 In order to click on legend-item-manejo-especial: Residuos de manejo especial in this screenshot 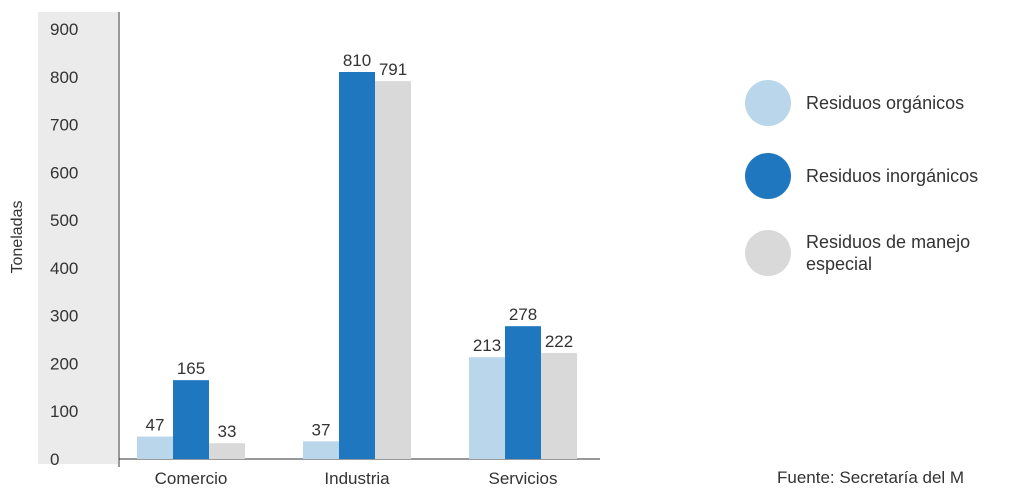, I will do `click(879, 253)`.